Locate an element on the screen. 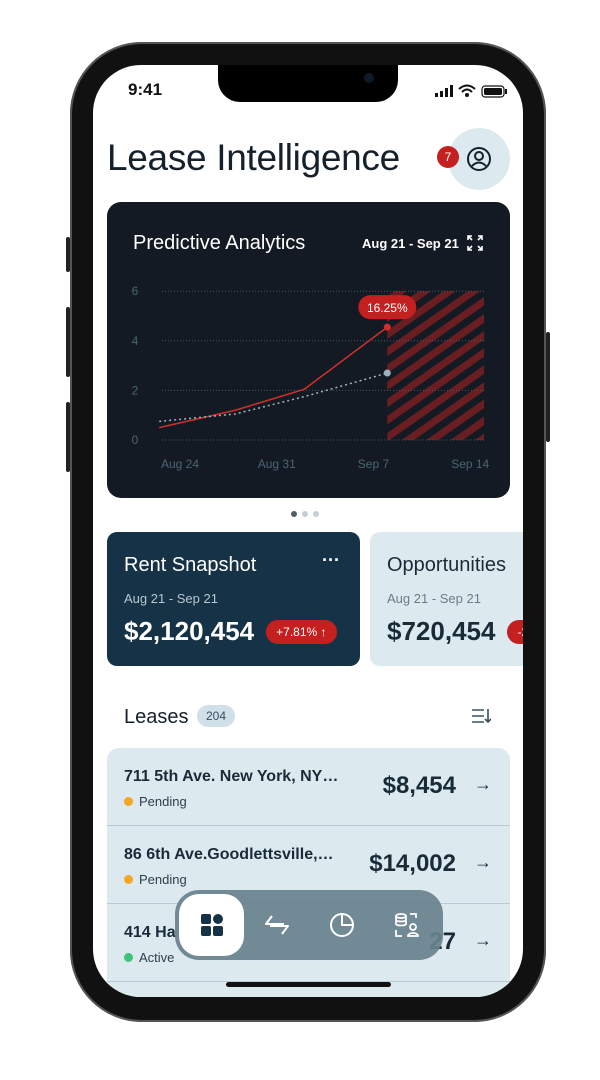 The width and height of the screenshot is (600, 1080). card-title: Opportunities is located at coordinates (446, 565).